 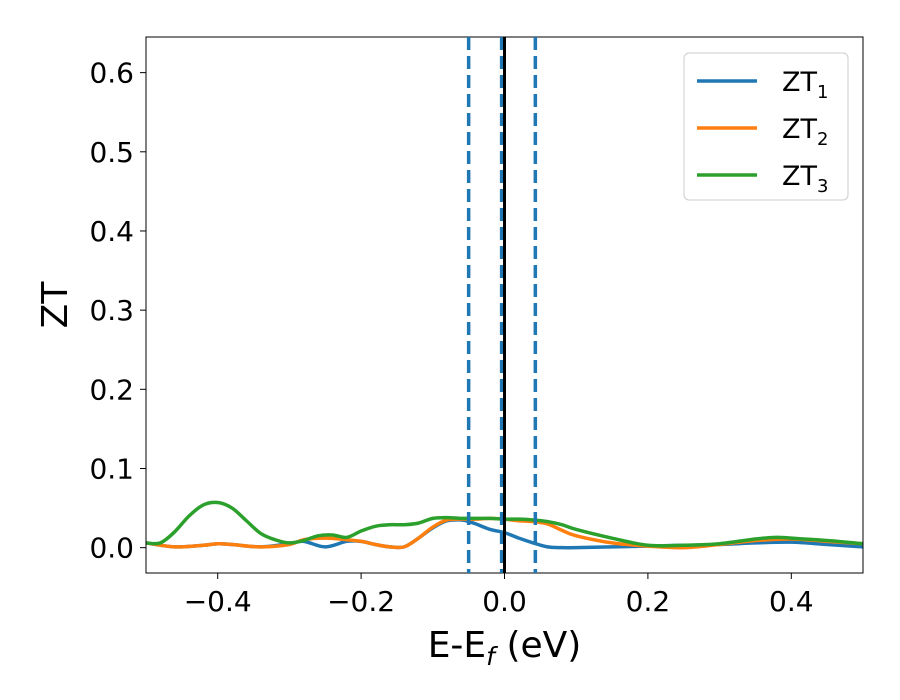 I want to click on y-tick-label: 0.3, so click(x=111, y=310).